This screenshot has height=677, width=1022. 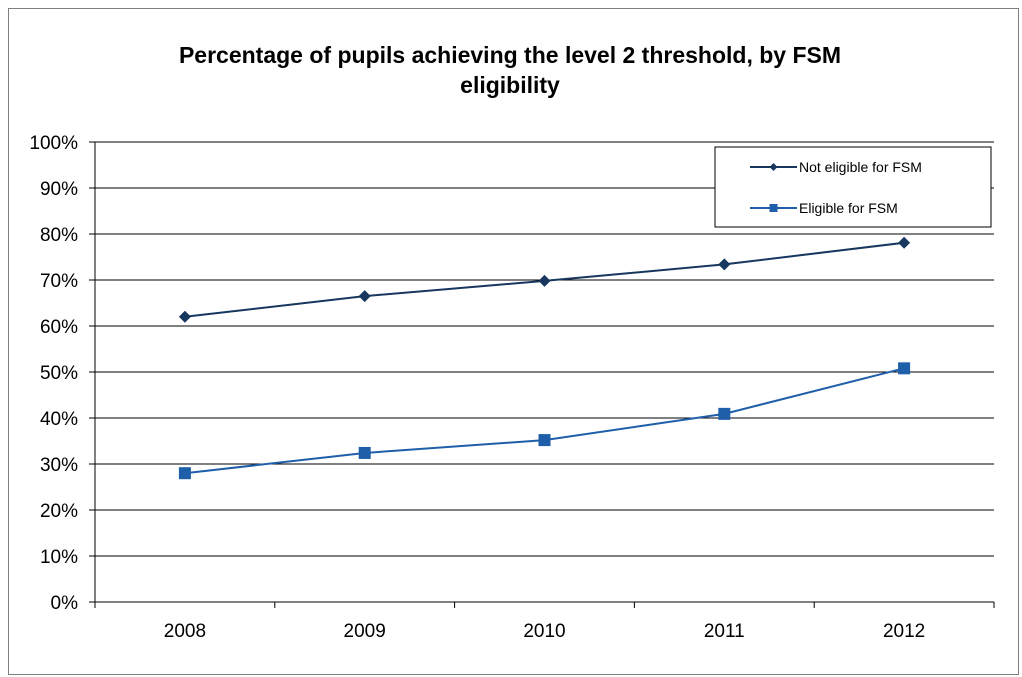 What do you see at coordinates (59, 373) in the screenshot?
I see `y-tick-label: 50%` at bounding box center [59, 373].